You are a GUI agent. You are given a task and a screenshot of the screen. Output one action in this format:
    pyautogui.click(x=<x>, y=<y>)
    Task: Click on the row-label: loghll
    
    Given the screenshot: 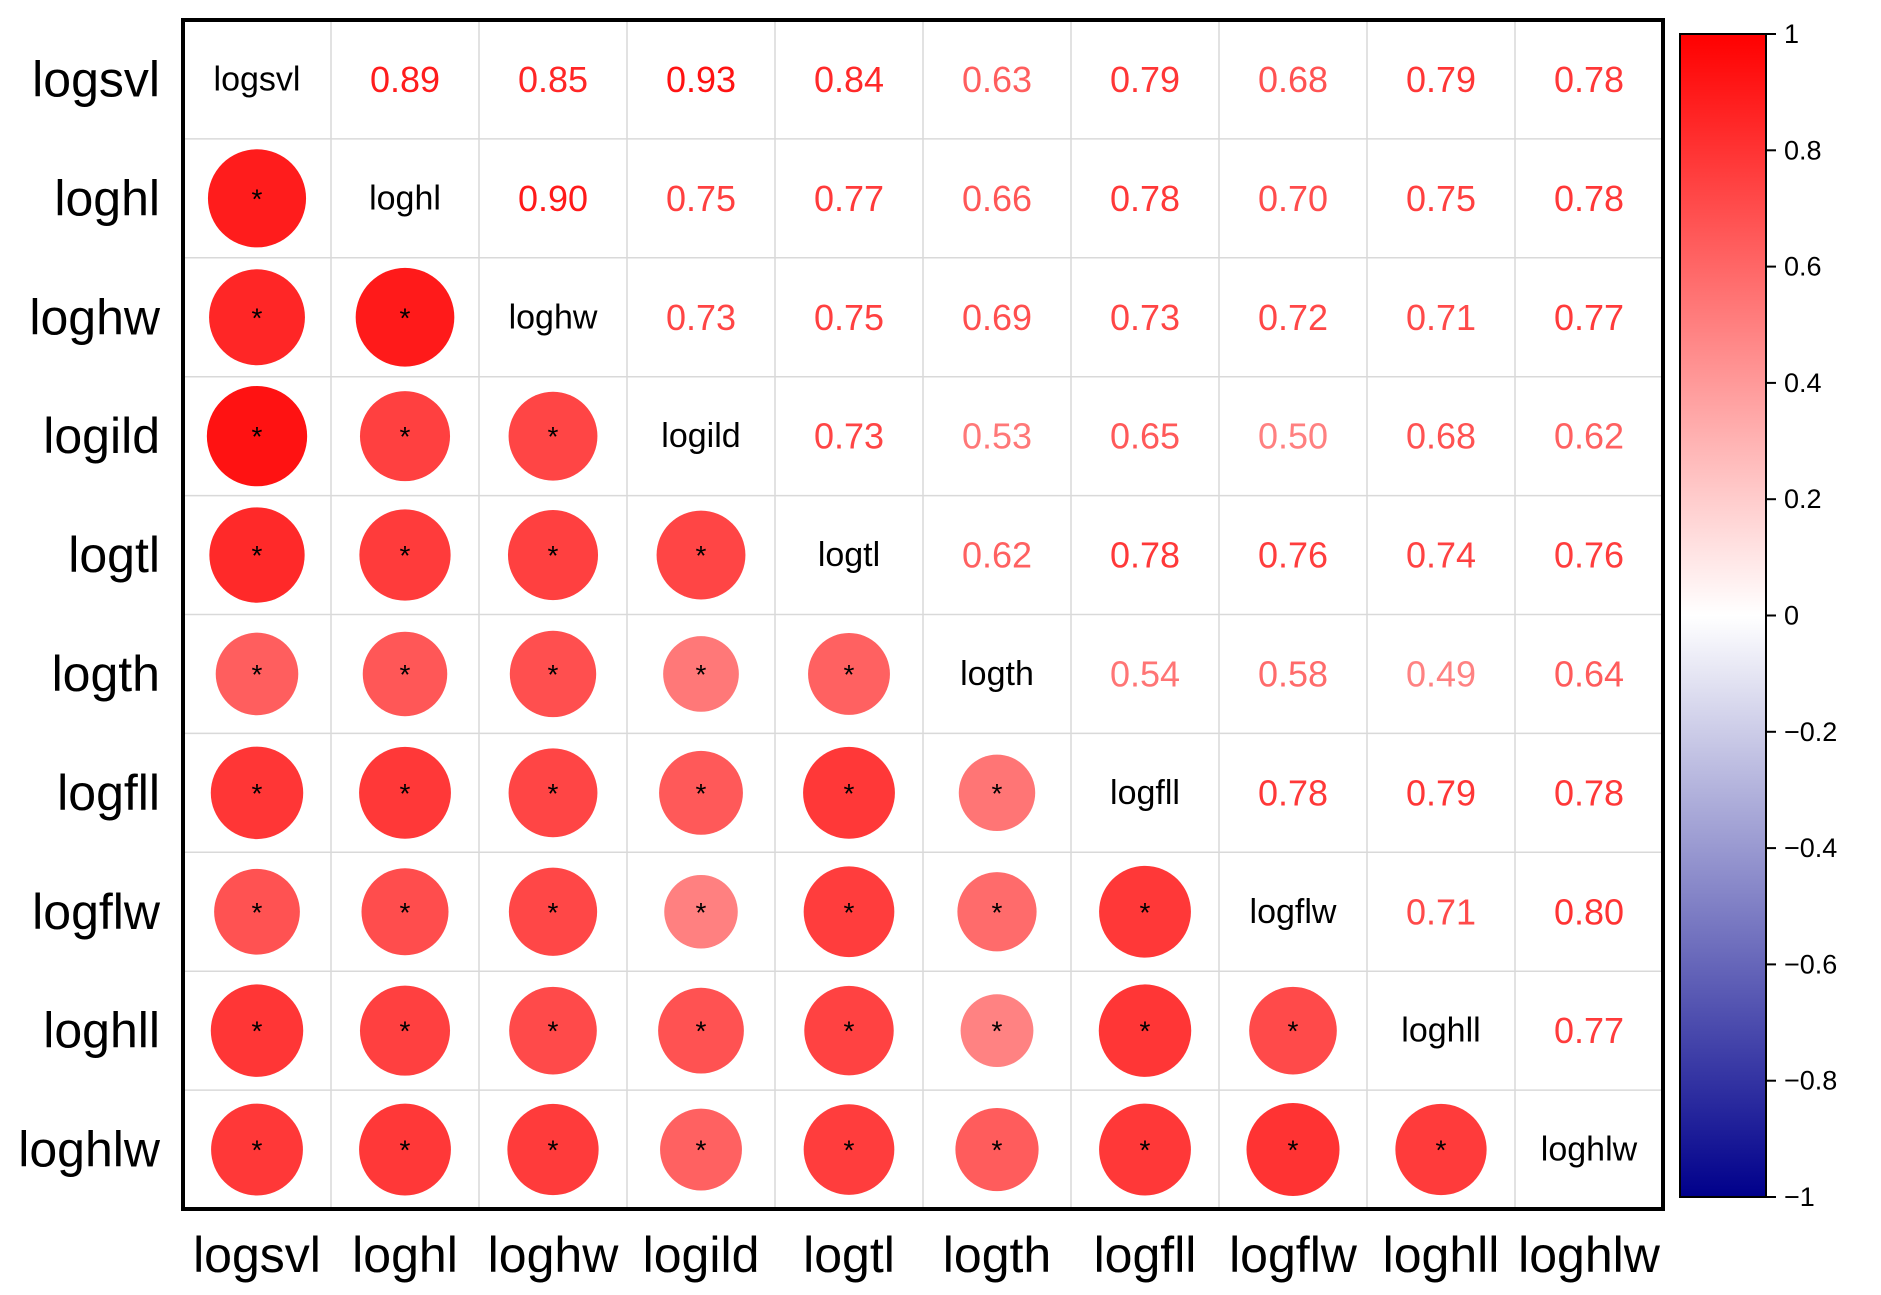 What is the action you would take?
    pyautogui.click(x=101, y=1031)
    